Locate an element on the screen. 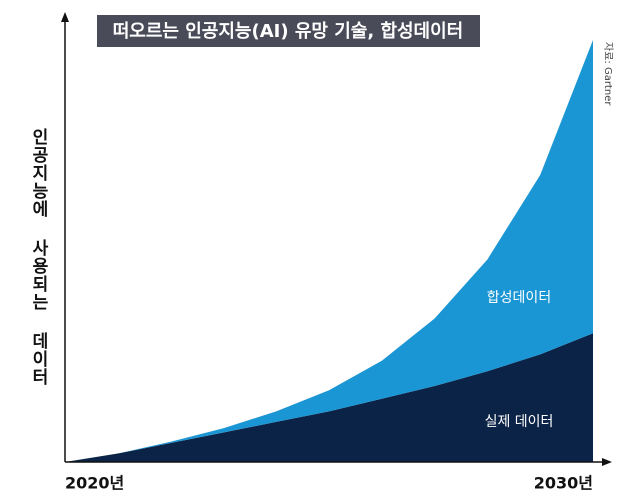 The width and height of the screenshot is (631, 502). x-tick-label: 2030년 is located at coordinates (563, 483).